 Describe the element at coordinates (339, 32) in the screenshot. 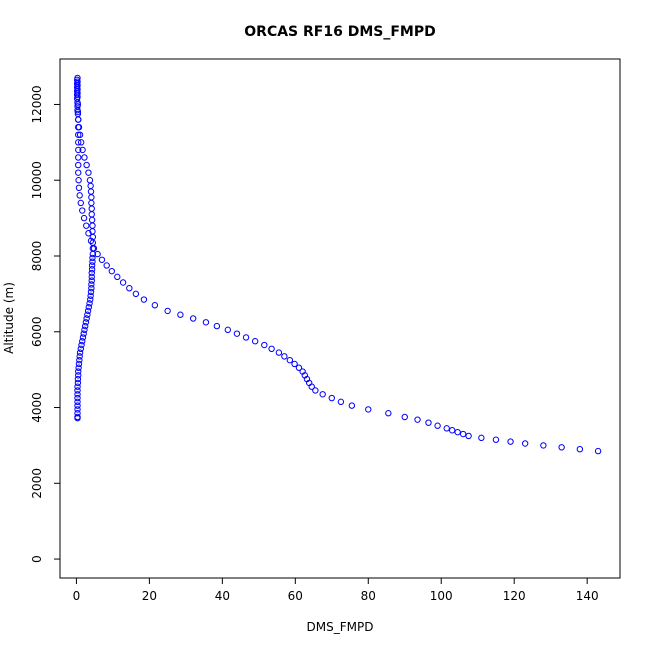

I see `chart-title: ORCAS RF16 DMS_FMPD` at that location.